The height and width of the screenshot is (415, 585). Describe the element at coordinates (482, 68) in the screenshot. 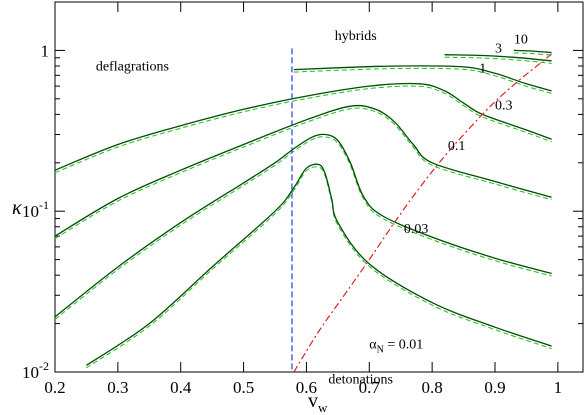

I see `series-label: 1` at that location.